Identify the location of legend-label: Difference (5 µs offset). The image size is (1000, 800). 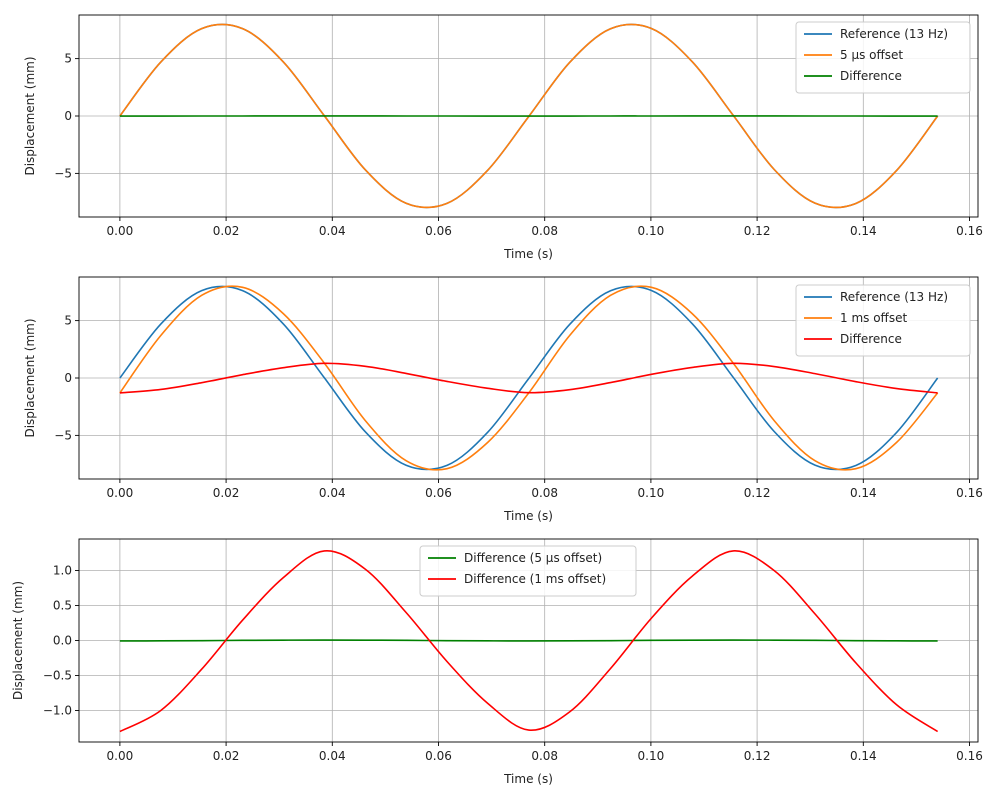
(533, 558).